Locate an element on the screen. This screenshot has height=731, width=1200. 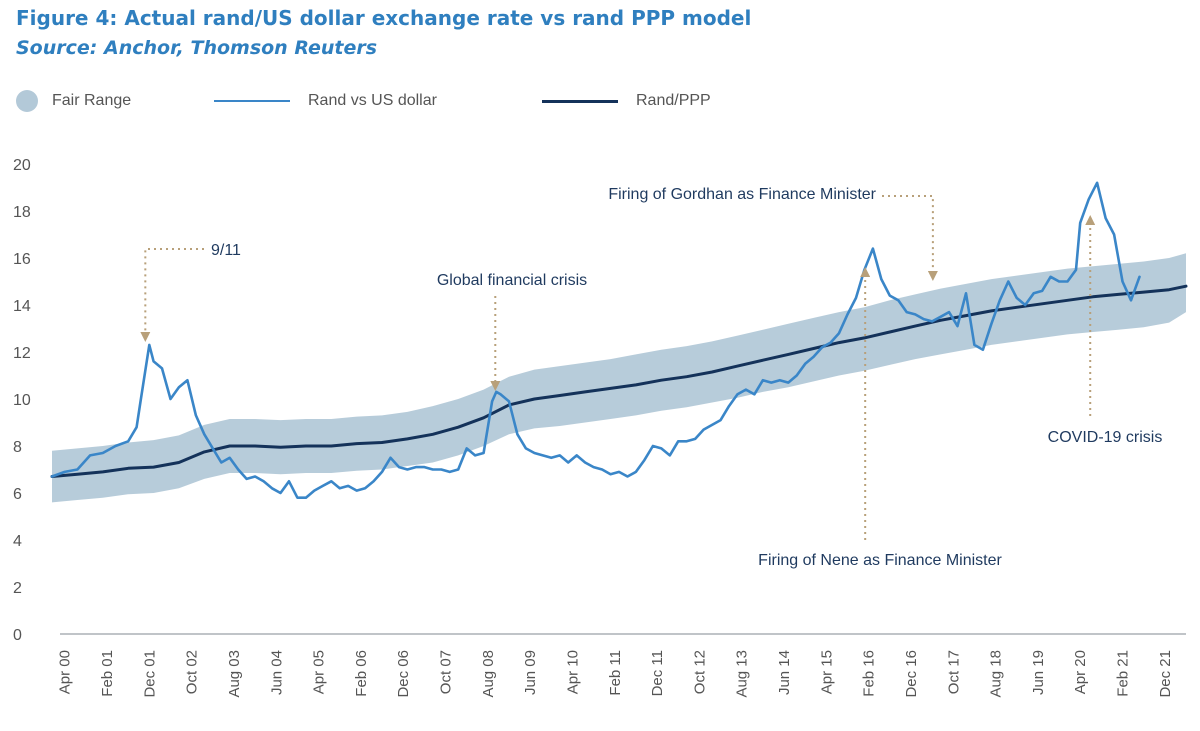
x-tick-label: Feb 01 is located at coordinates (107, 673).